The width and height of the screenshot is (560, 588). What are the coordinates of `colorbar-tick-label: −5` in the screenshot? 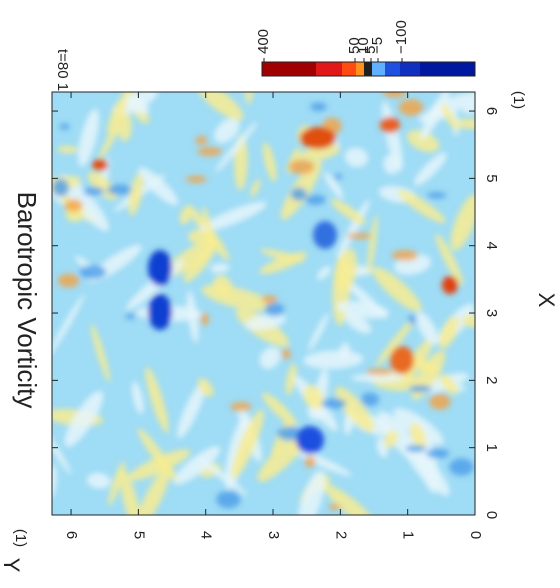 It's located at (377, 45).